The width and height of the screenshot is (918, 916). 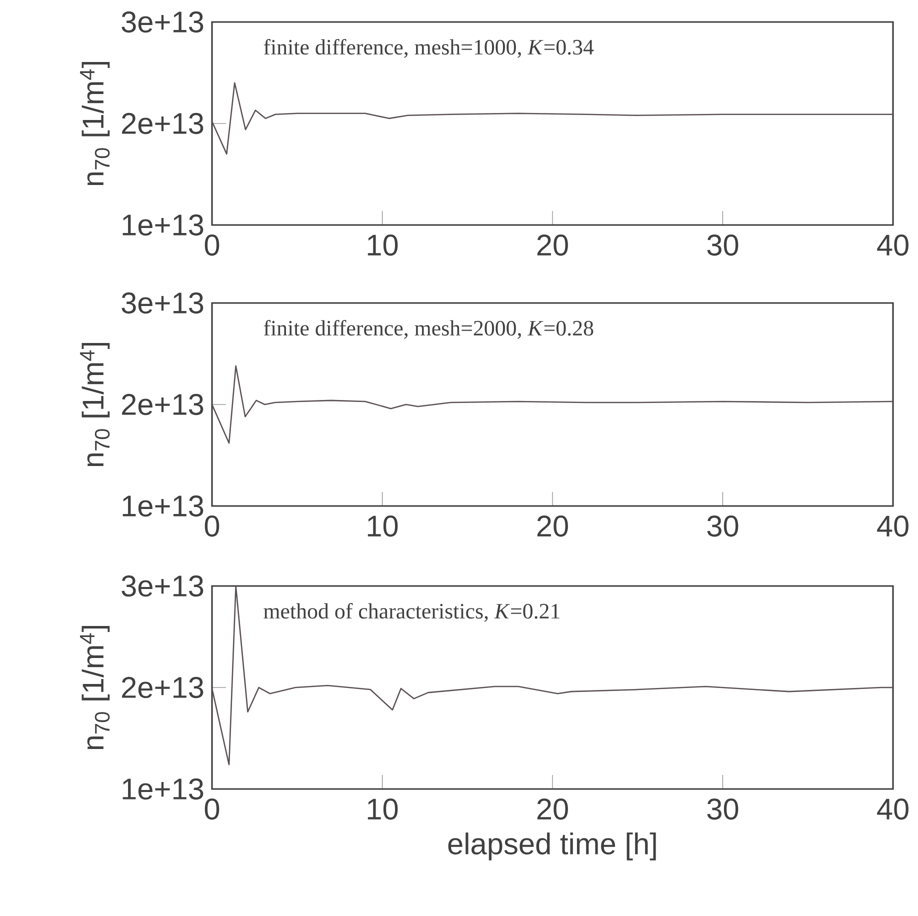 What do you see at coordinates (429, 48) in the screenshot?
I see `annotation: finite difference, mesh=1000, K=0.34` at bounding box center [429, 48].